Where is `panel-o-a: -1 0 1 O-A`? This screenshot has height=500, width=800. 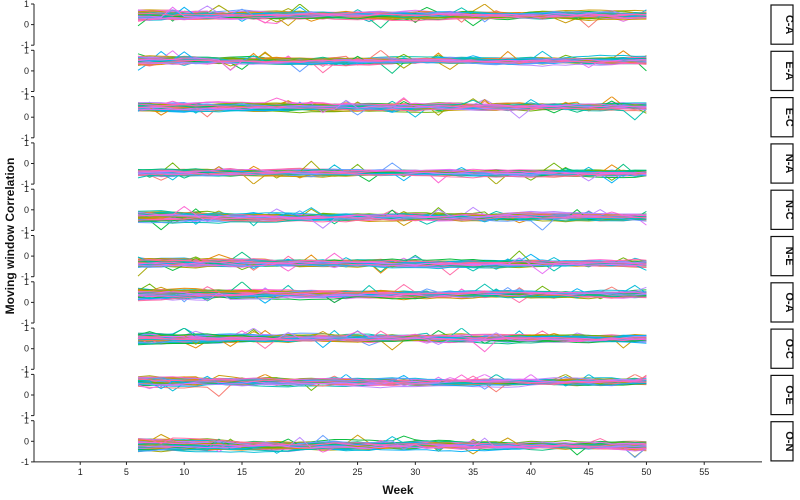
panel-o-a: -1 0 1 O-A is located at coordinates (408, 302).